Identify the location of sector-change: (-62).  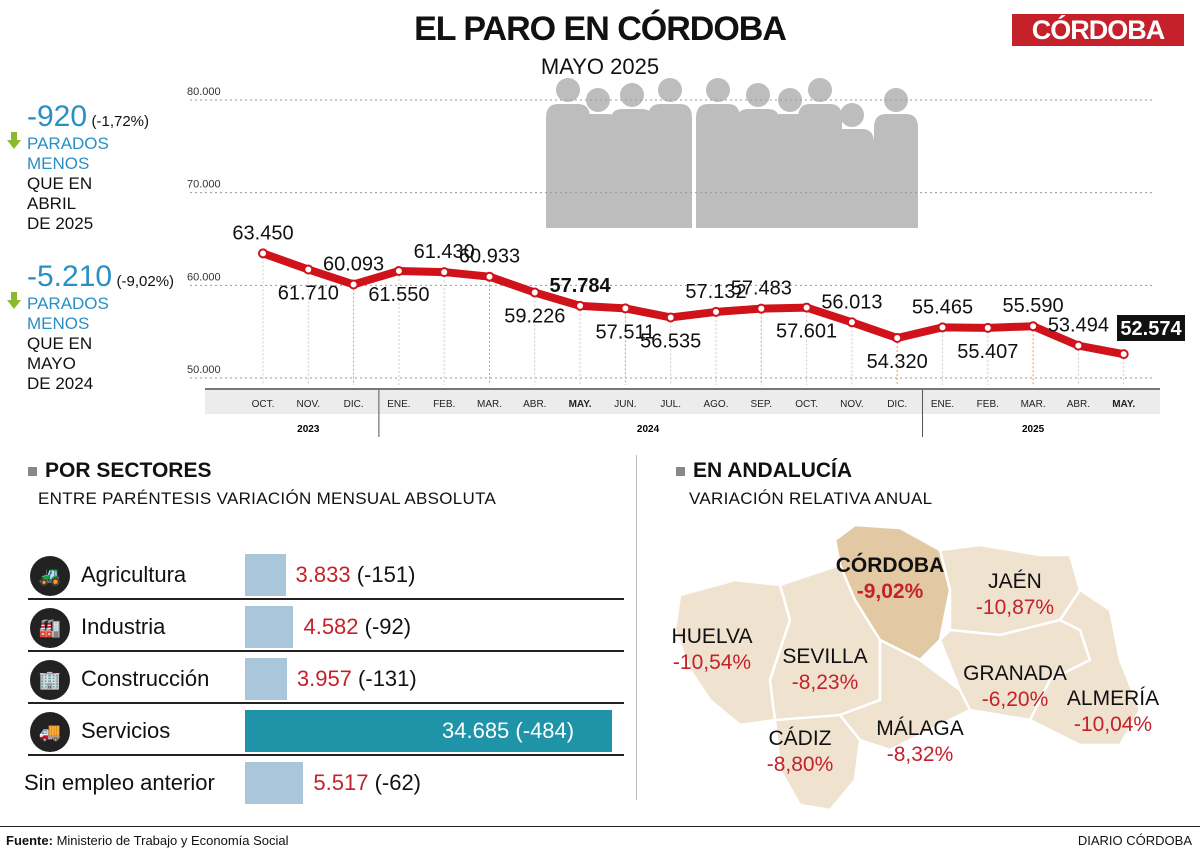
(398, 782).